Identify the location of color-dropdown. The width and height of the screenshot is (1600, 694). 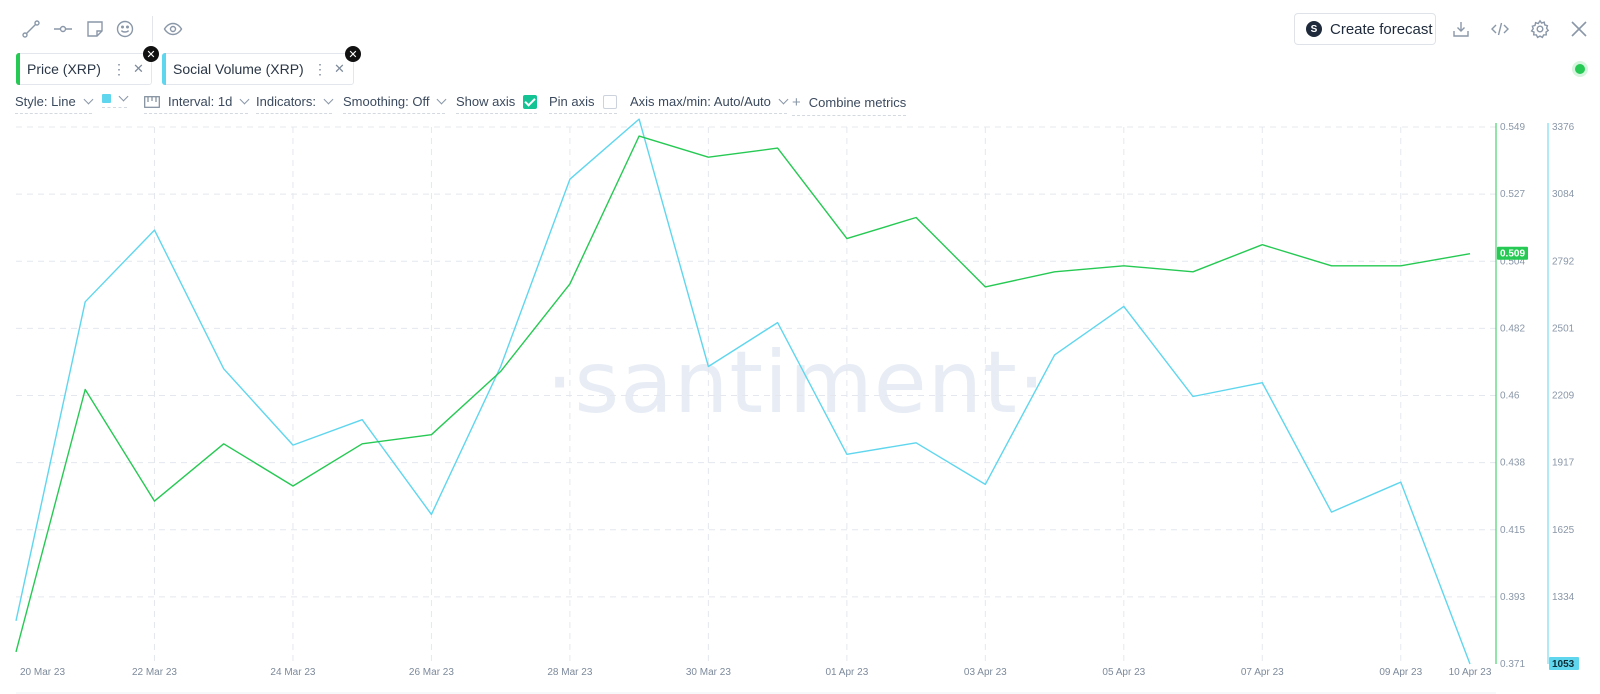
(115, 99).